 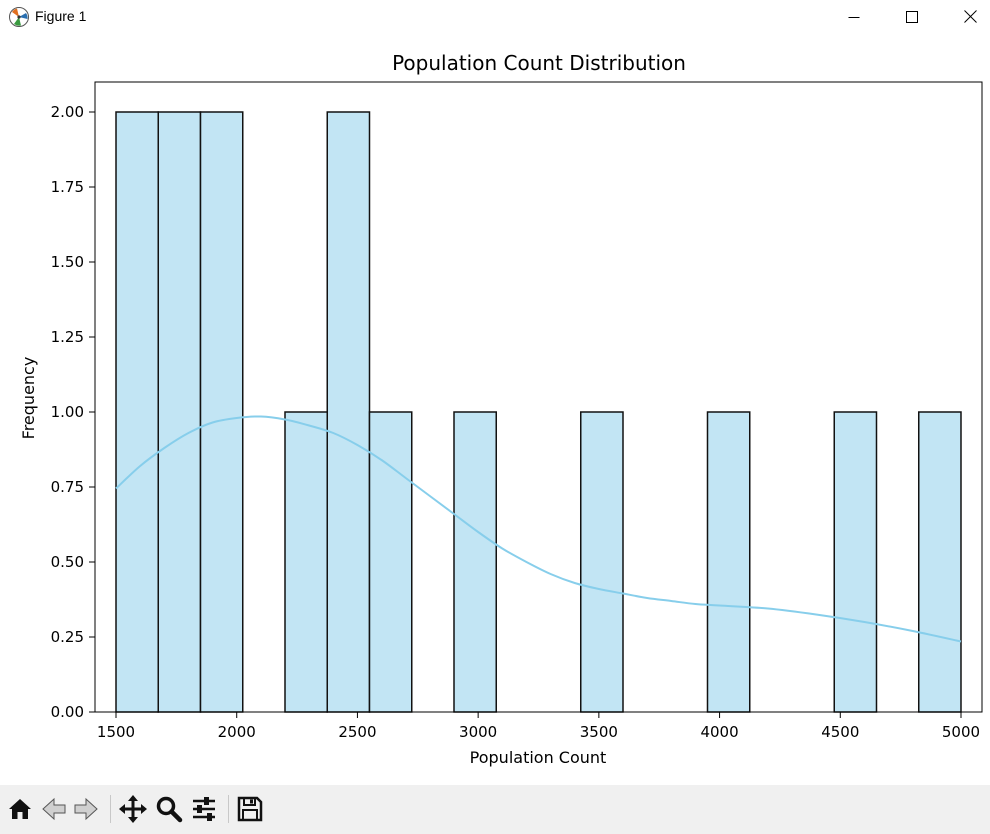 I want to click on configure-subplots-icon, so click(x=204, y=809).